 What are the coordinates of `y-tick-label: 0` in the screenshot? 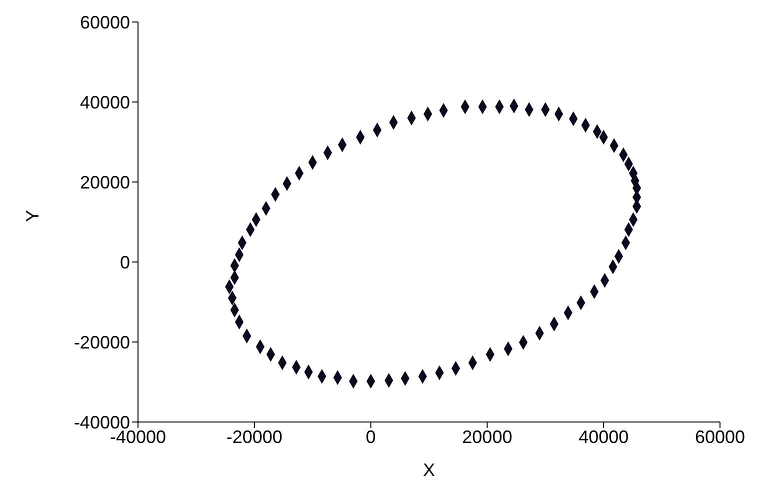 It's located at (125, 262).